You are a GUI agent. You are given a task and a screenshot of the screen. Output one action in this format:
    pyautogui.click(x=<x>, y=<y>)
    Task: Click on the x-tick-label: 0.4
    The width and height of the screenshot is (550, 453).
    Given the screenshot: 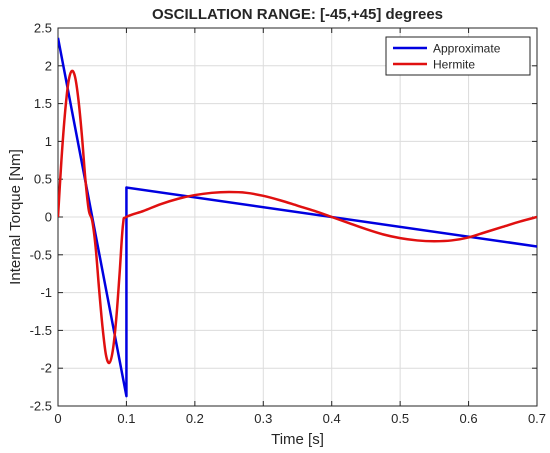 What is the action you would take?
    pyautogui.click(x=332, y=418)
    